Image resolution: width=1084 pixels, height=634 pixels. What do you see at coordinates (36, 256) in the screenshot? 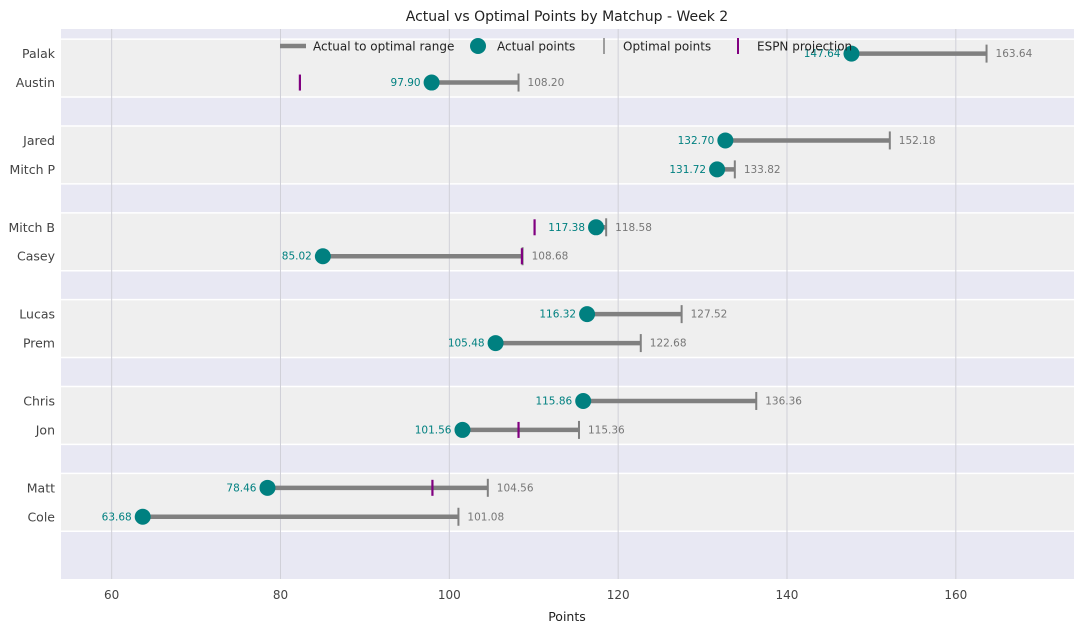
I see `team-name-label: Casey` at bounding box center [36, 256].